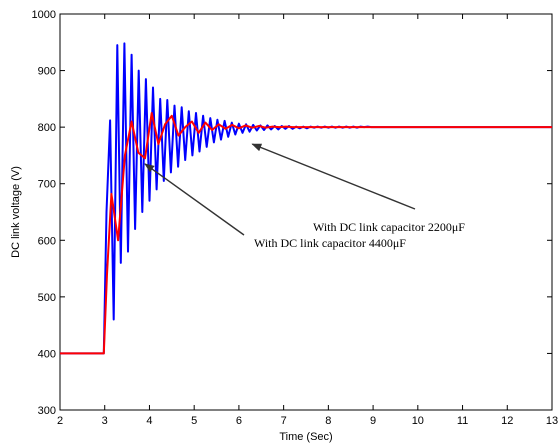  Describe the element at coordinates (328, 421) in the screenshot. I see `x-tick-label: 8` at that location.